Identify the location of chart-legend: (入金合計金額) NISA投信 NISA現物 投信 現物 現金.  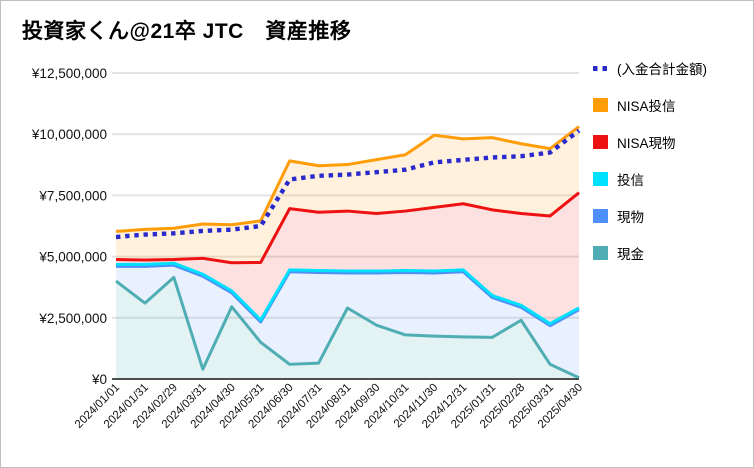
(650, 160).